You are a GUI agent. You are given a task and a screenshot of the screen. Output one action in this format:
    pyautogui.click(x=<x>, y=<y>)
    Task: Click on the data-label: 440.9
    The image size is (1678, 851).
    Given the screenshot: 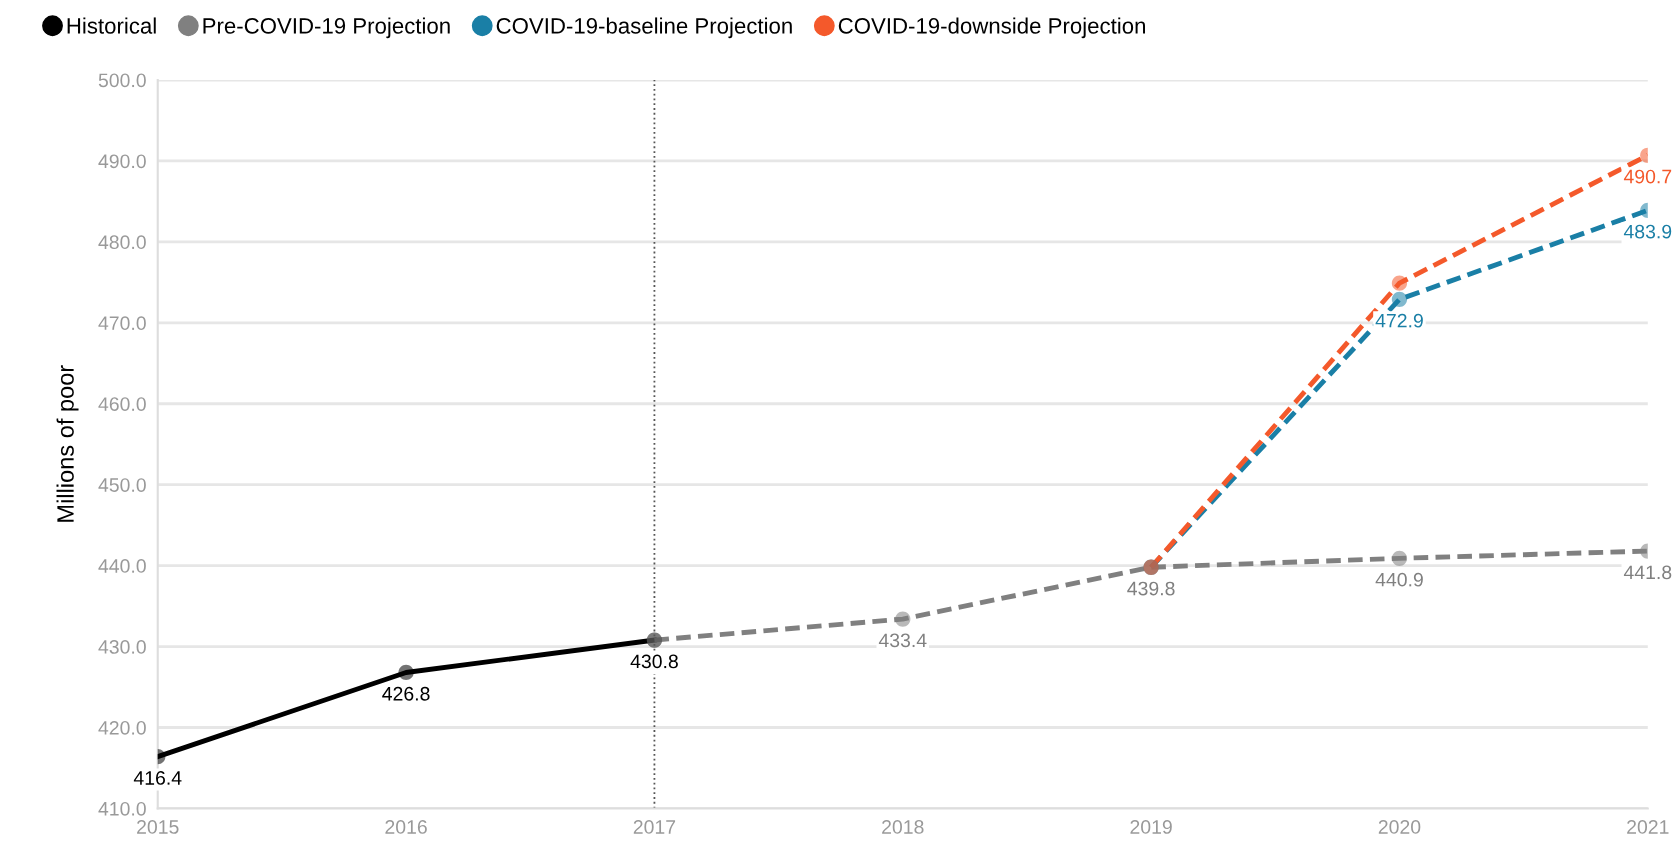 What is the action you would take?
    pyautogui.click(x=1399, y=579)
    